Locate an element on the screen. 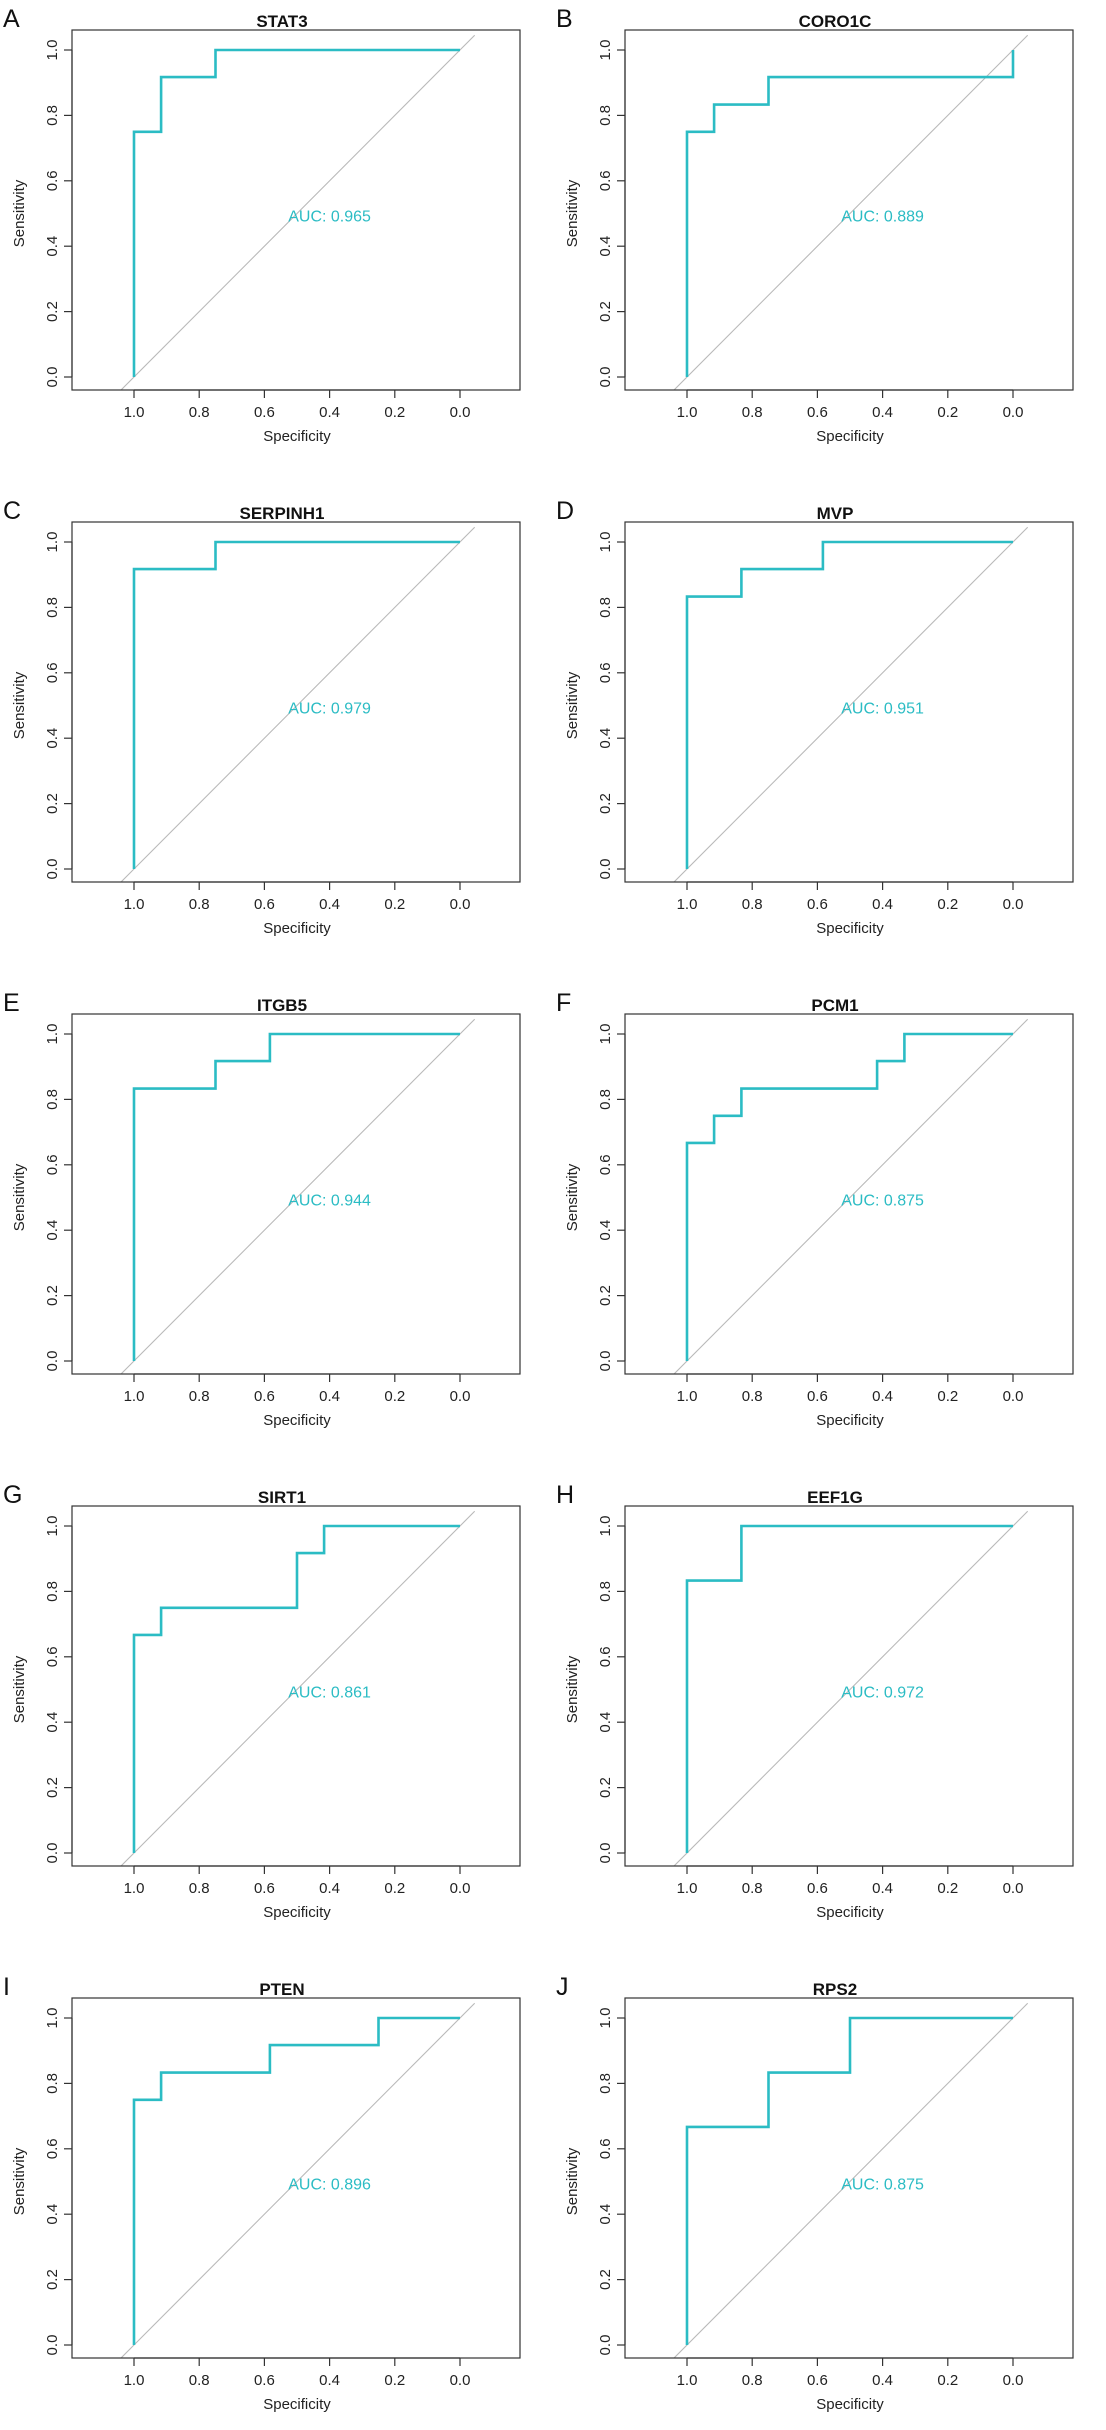  panel-title: MVP is located at coordinates (835, 513).